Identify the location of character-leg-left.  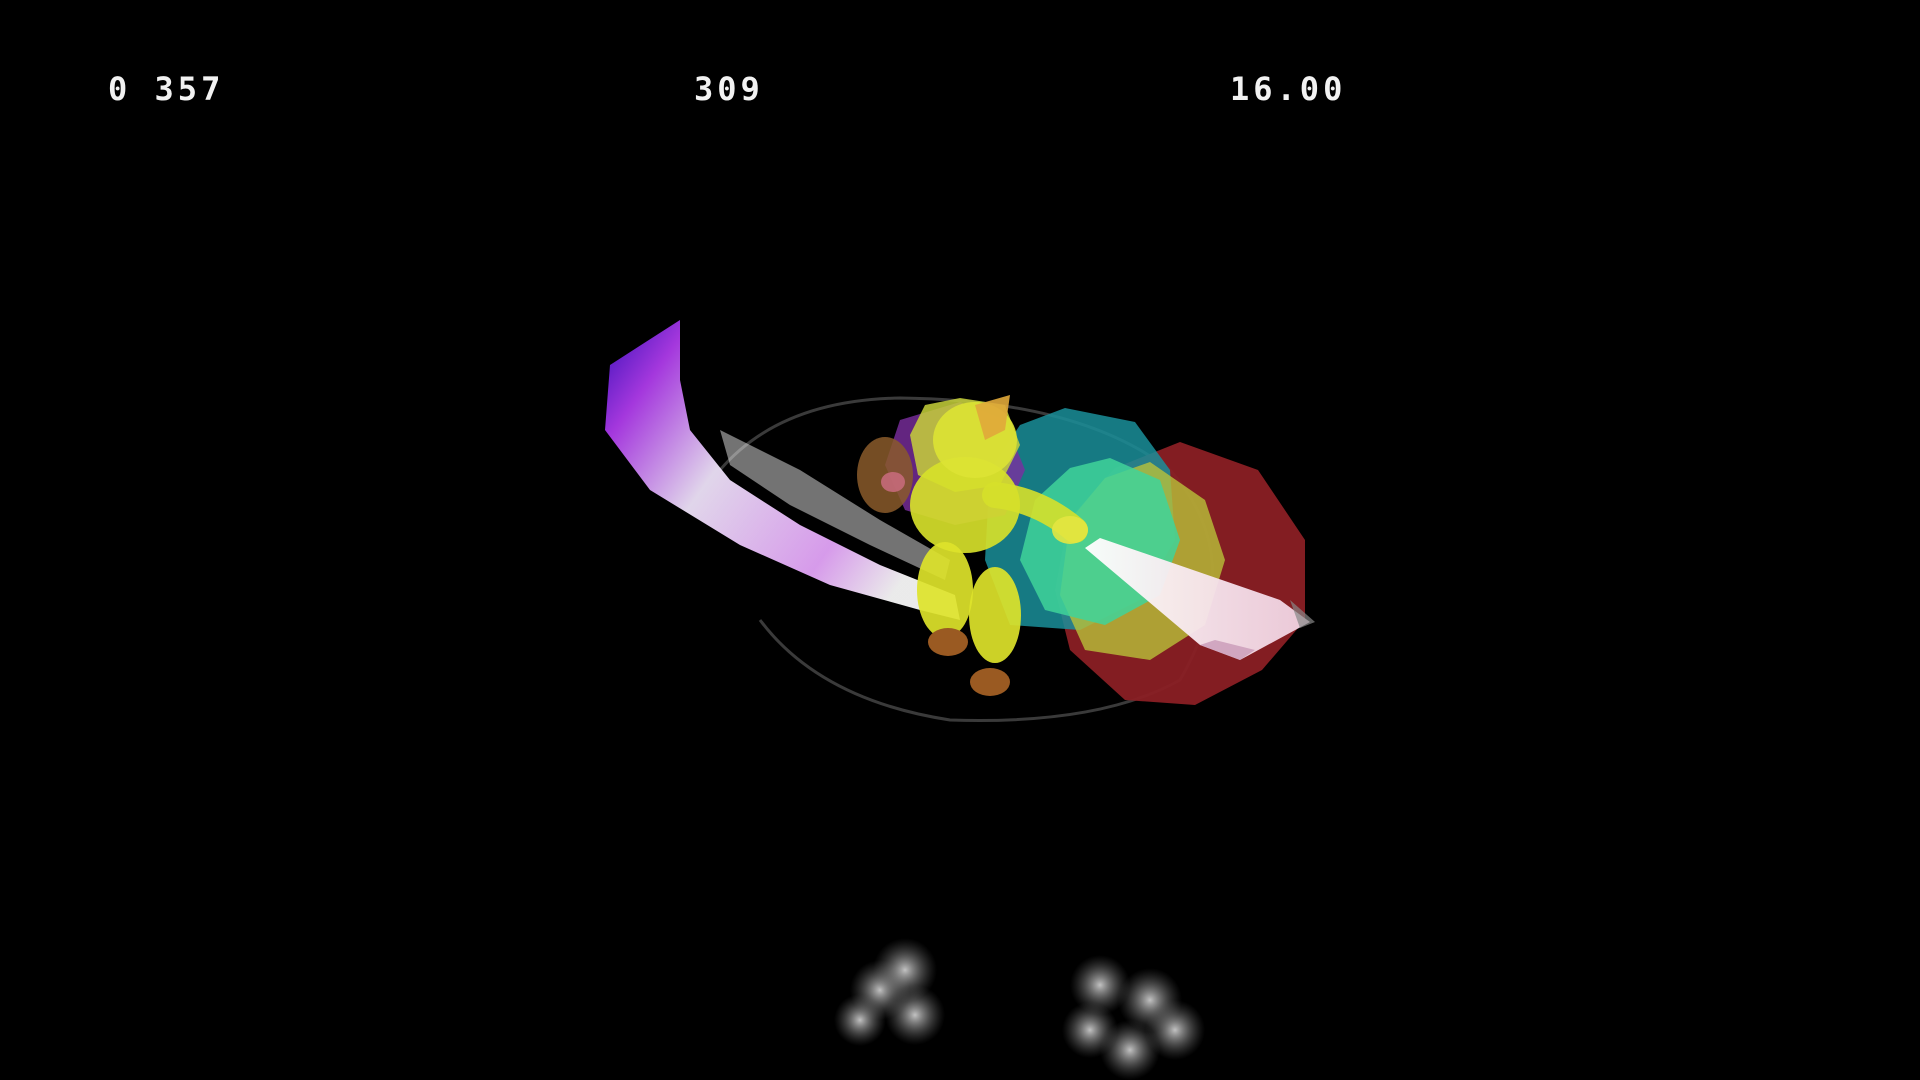
(945, 590).